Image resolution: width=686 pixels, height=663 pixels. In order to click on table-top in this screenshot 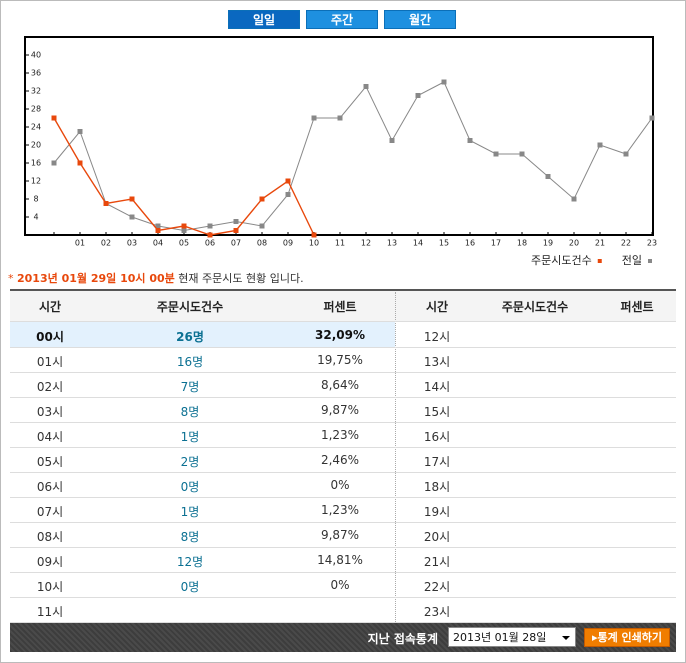, I will do `click(343, 290)`.